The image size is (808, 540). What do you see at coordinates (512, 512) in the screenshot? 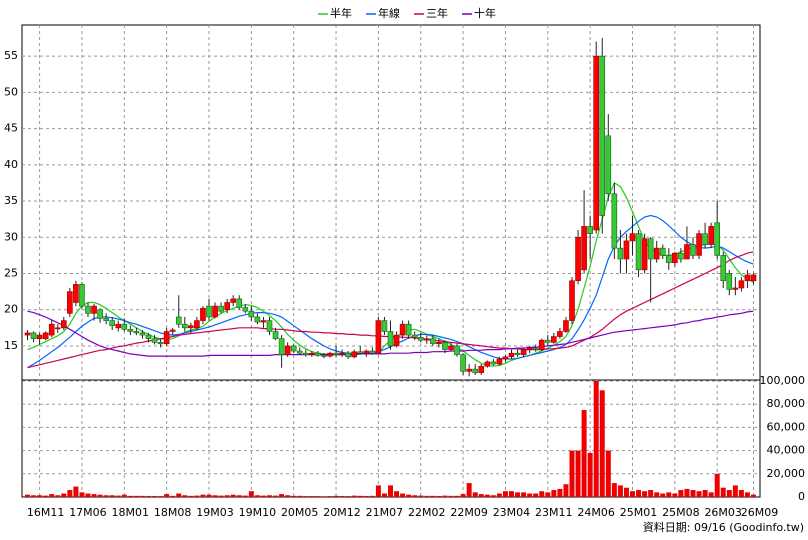
I see `x-tick-label: 23M04` at bounding box center [512, 512].